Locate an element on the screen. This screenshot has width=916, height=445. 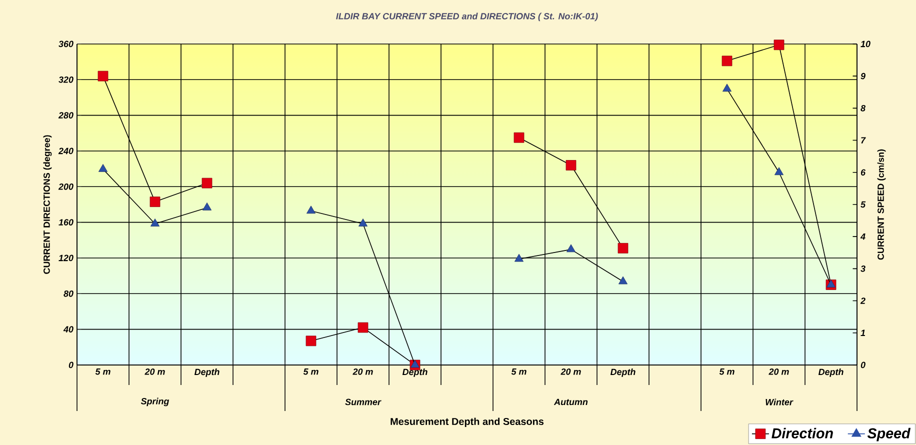
legend-label: Speed is located at coordinates (889, 435).